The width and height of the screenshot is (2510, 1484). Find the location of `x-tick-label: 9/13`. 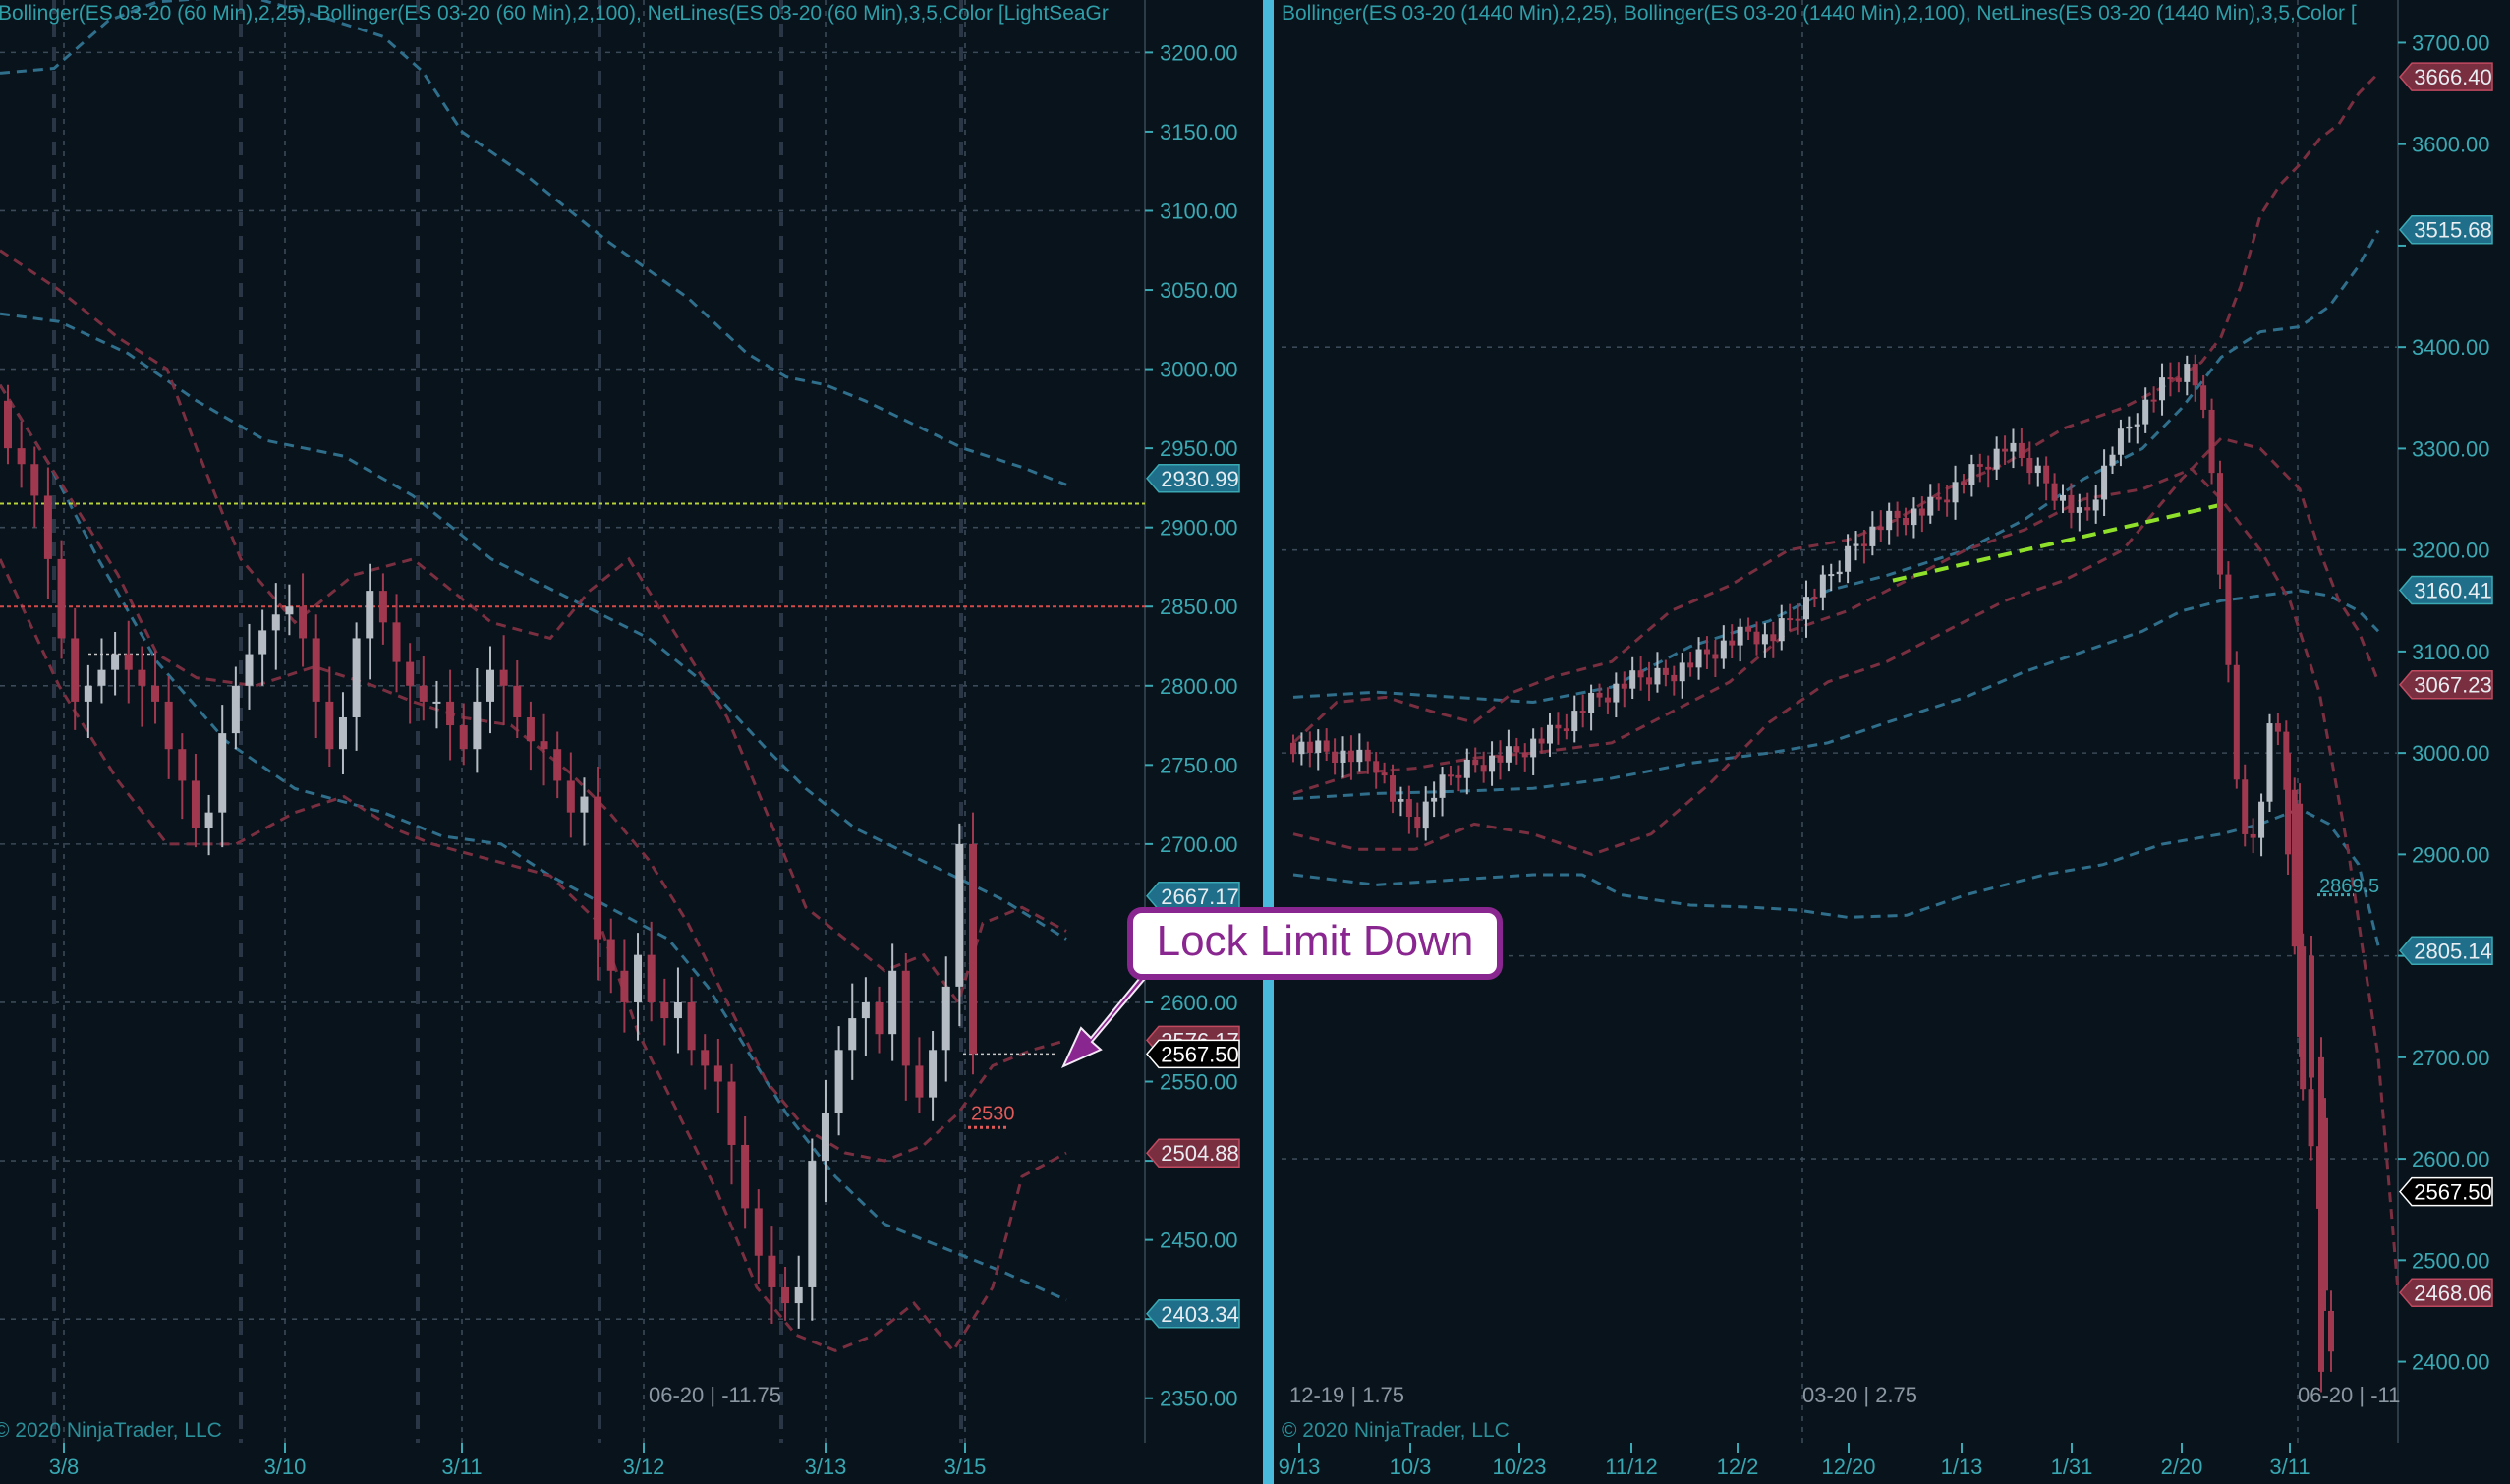

x-tick-label: 9/13 is located at coordinates (1300, 1467).